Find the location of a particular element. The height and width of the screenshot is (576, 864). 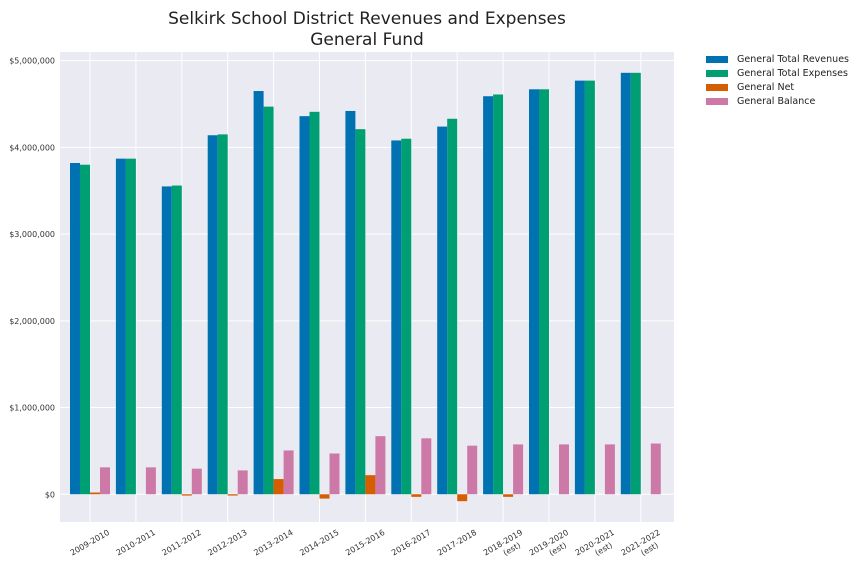

legend-label: General Balance is located at coordinates (776, 101).